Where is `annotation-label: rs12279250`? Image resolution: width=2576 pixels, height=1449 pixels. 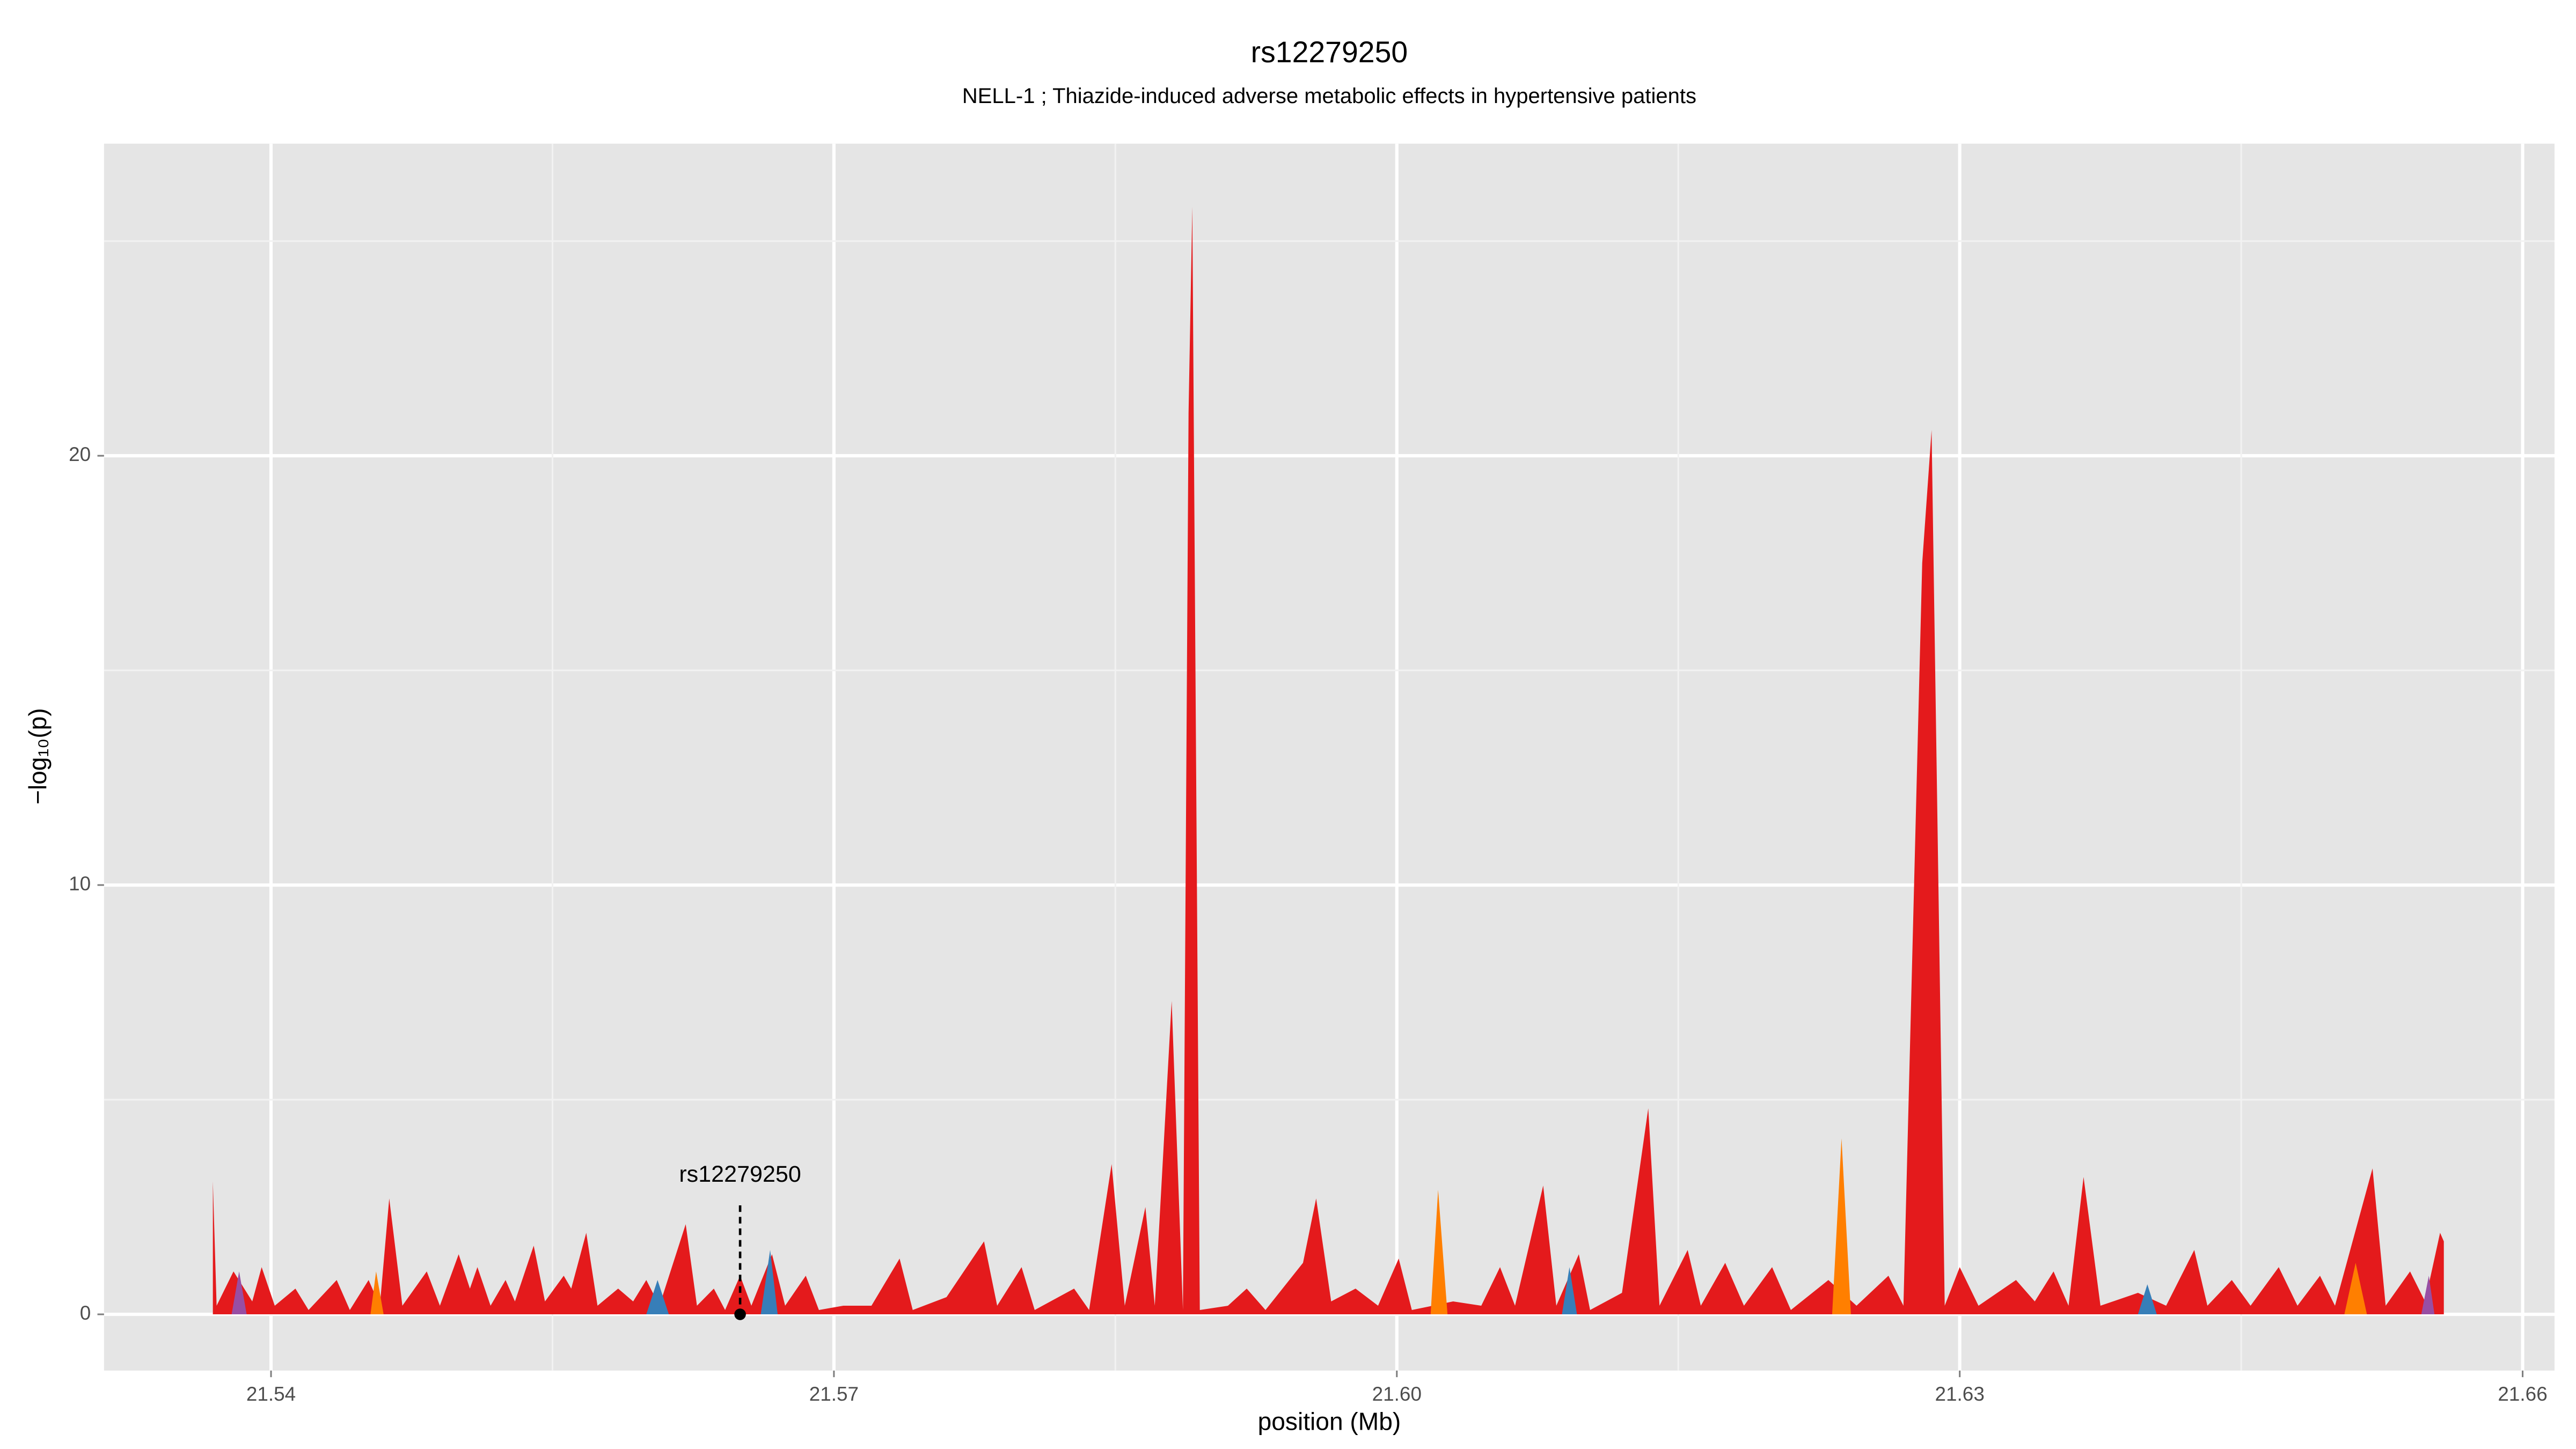
annotation-label: rs12279250 is located at coordinates (740, 1174).